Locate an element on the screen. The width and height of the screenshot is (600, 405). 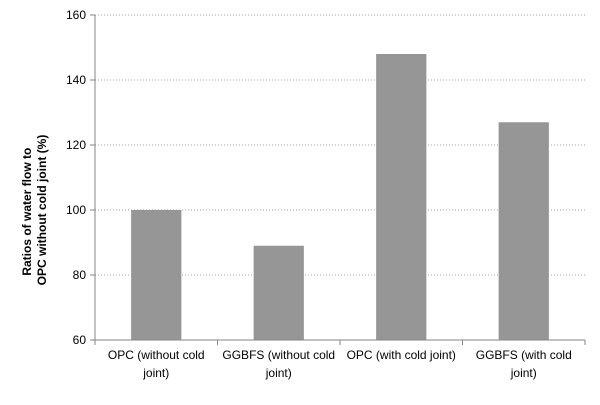
y-tick-label: 100 is located at coordinates (76, 210).